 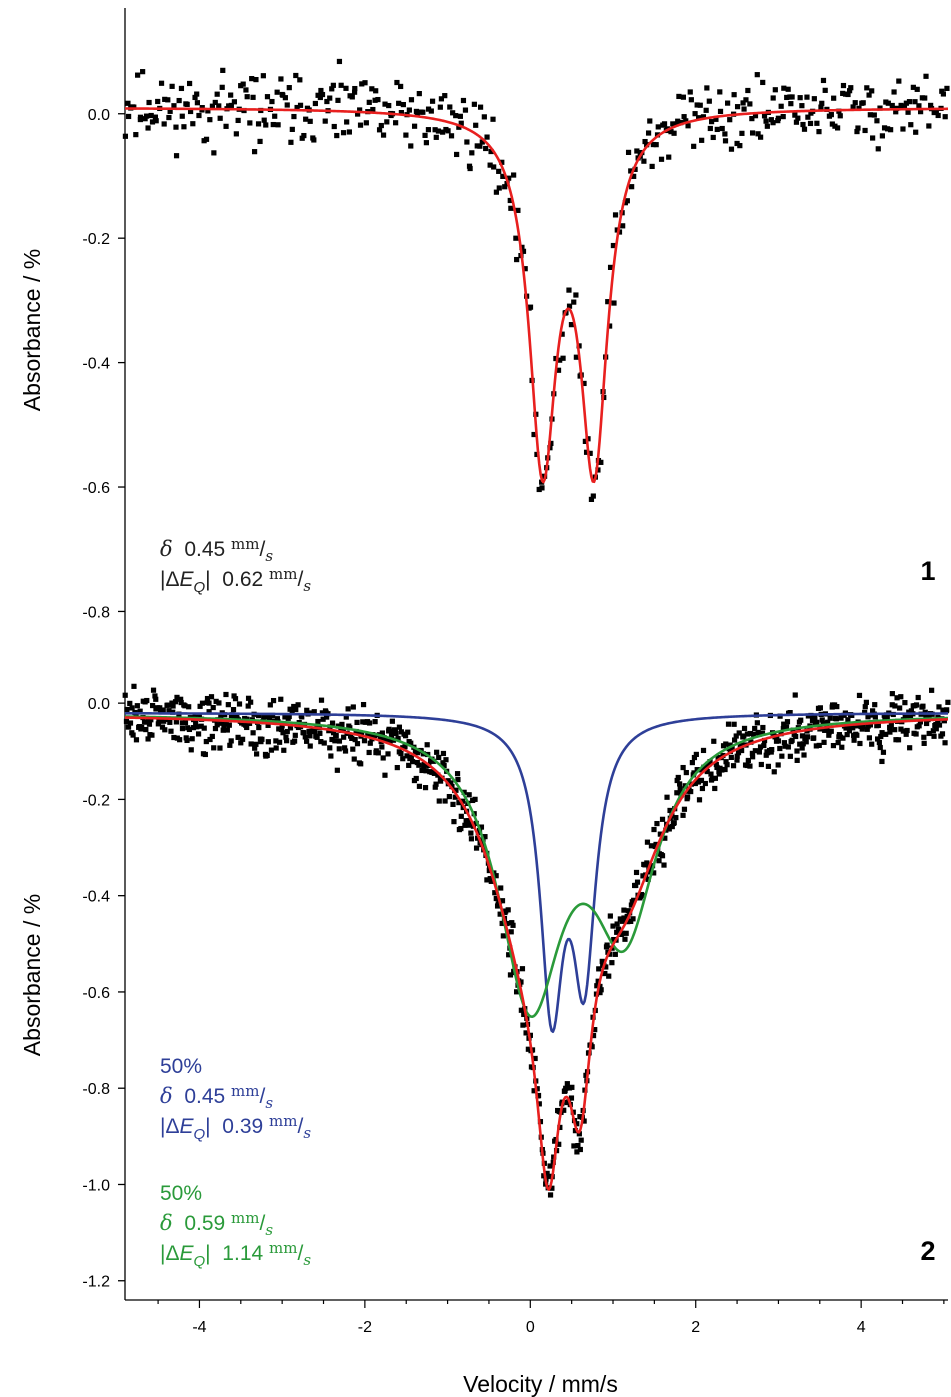 I want to click on y-tick-label: -0.8, so click(x=96, y=612).